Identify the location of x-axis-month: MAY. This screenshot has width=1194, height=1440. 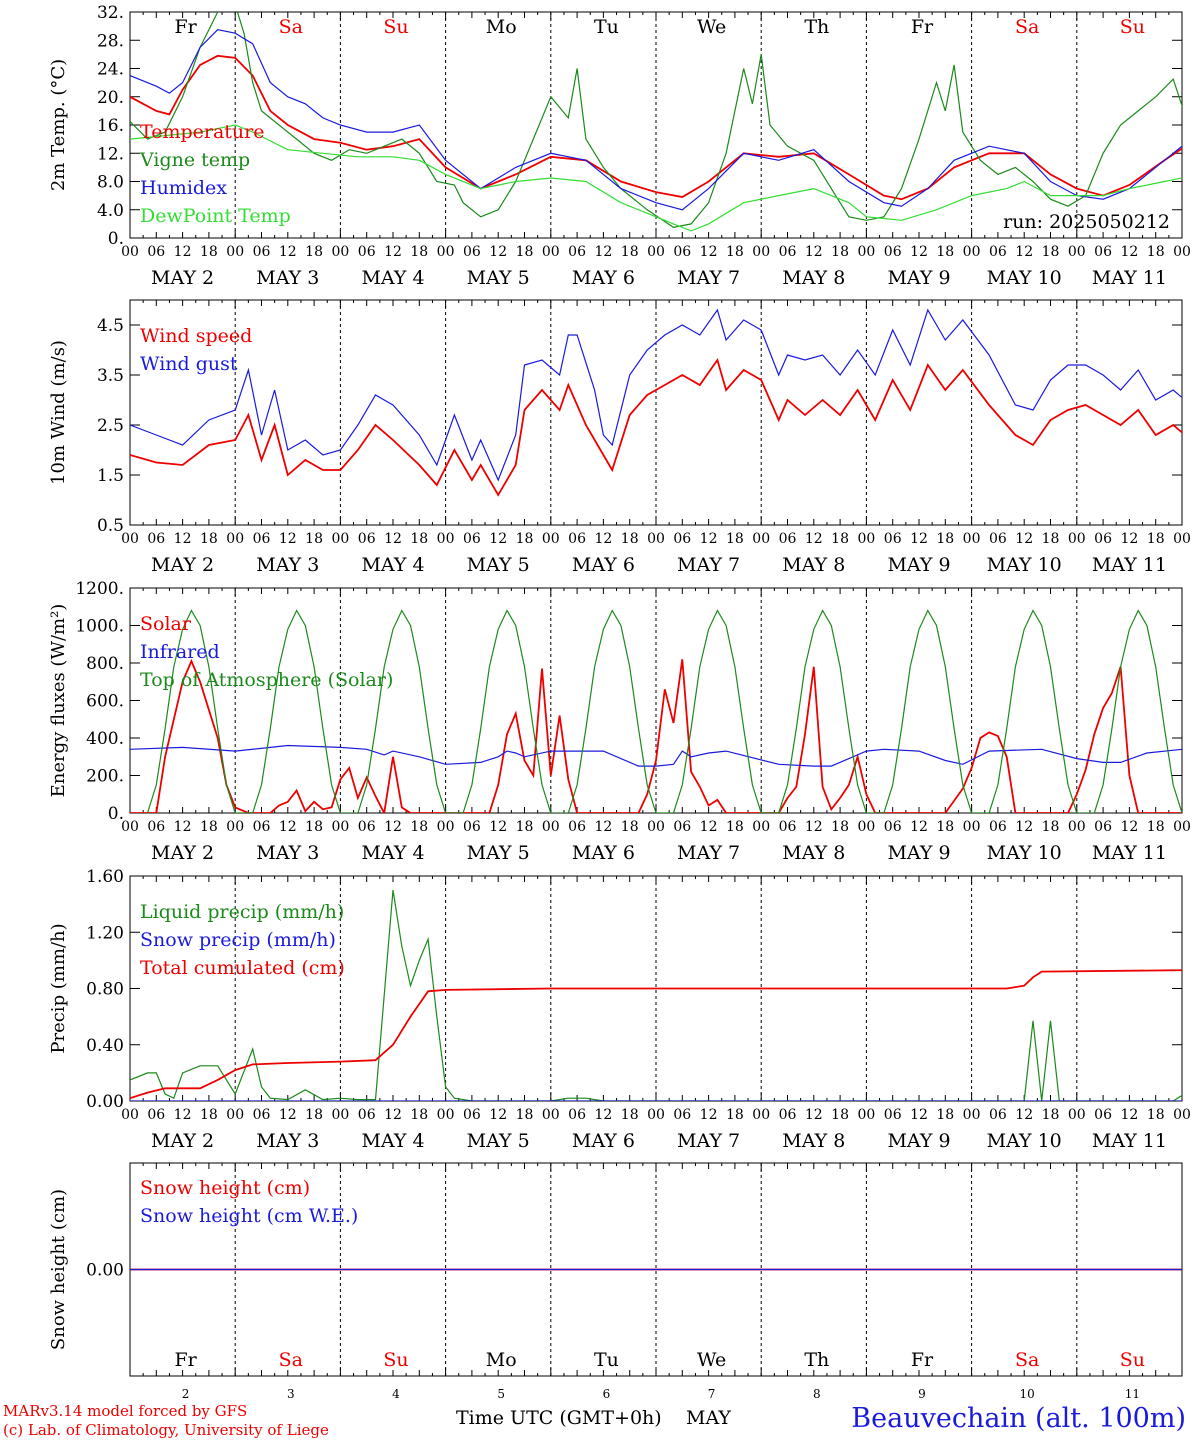
(708, 1418).